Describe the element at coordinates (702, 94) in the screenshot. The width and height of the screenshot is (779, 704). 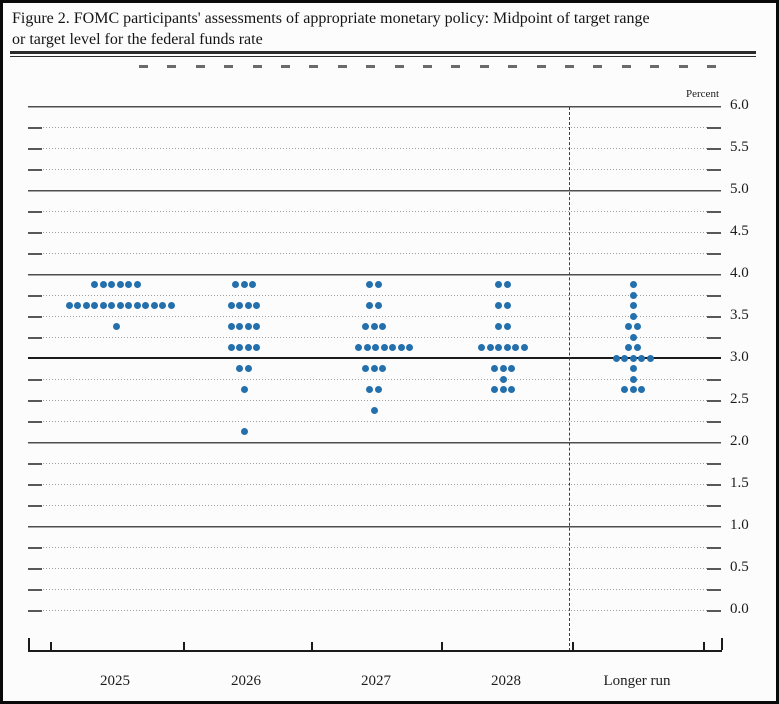
I see `y-axis-unit-label: Percent` at that location.